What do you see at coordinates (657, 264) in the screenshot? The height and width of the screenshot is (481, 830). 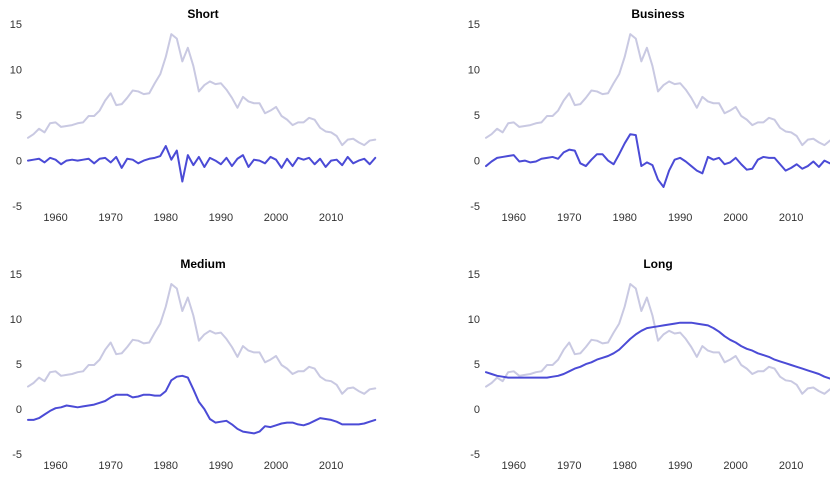 I see `chart-title: Long` at bounding box center [657, 264].